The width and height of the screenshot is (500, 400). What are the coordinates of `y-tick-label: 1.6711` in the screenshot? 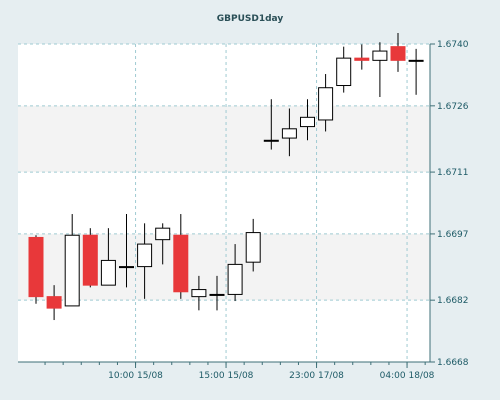 It's located at (453, 173).